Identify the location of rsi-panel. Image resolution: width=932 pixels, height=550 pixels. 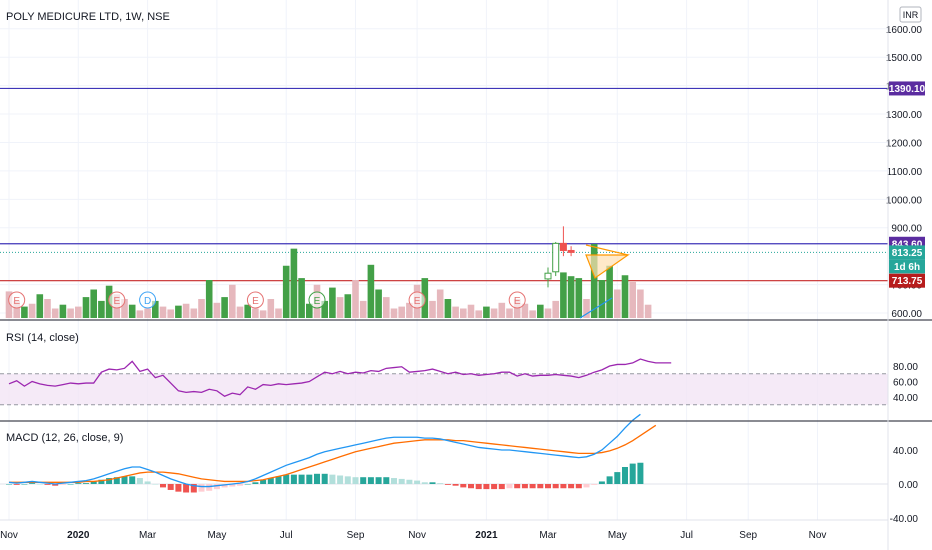
(444, 382).